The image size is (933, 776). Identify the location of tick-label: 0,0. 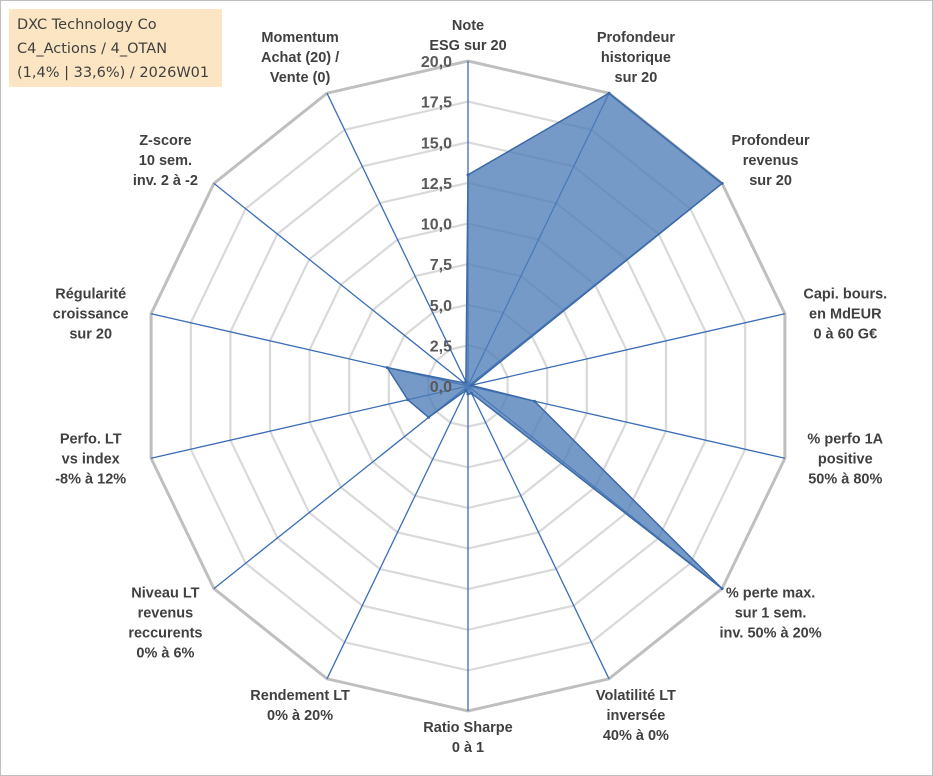
(441, 387).